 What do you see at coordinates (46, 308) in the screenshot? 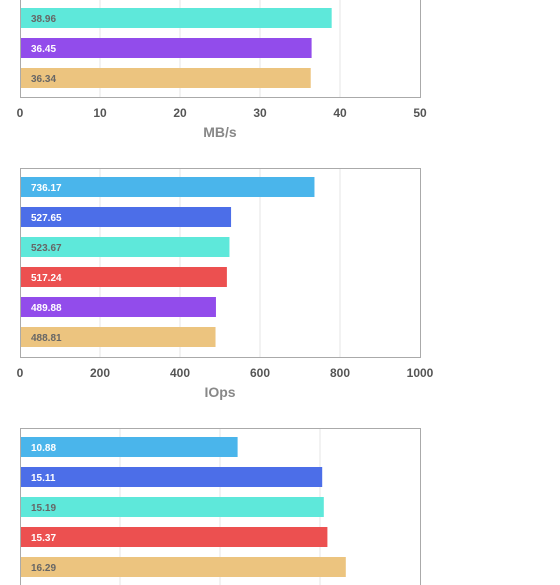
I see `bar-value-label: 489.88` at bounding box center [46, 308].